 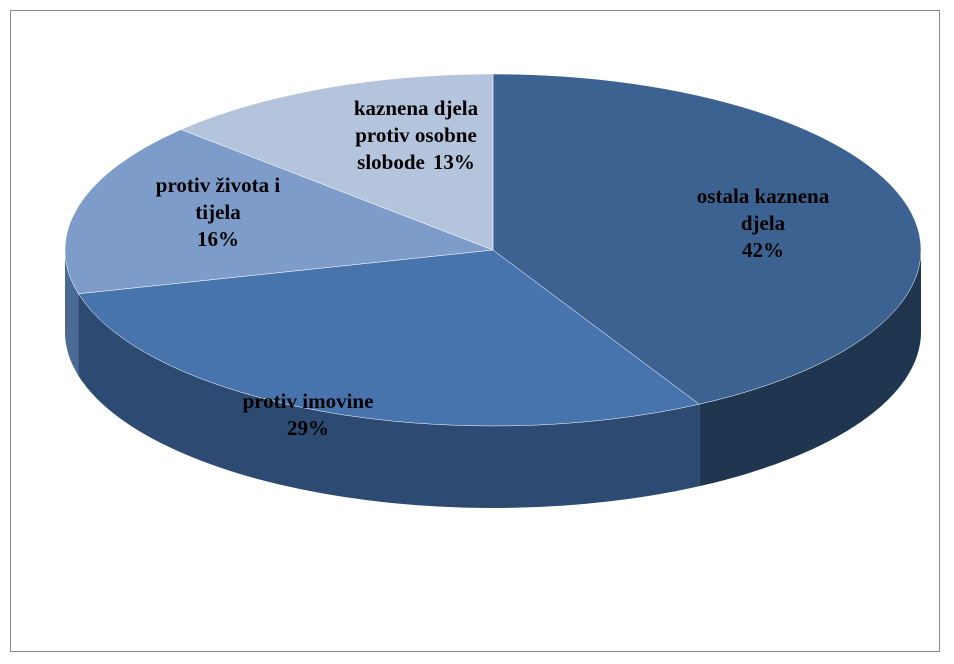 What do you see at coordinates (454, 162) in the screenshot?
I see `value-label: 13%` at bounding box center [454, 162].